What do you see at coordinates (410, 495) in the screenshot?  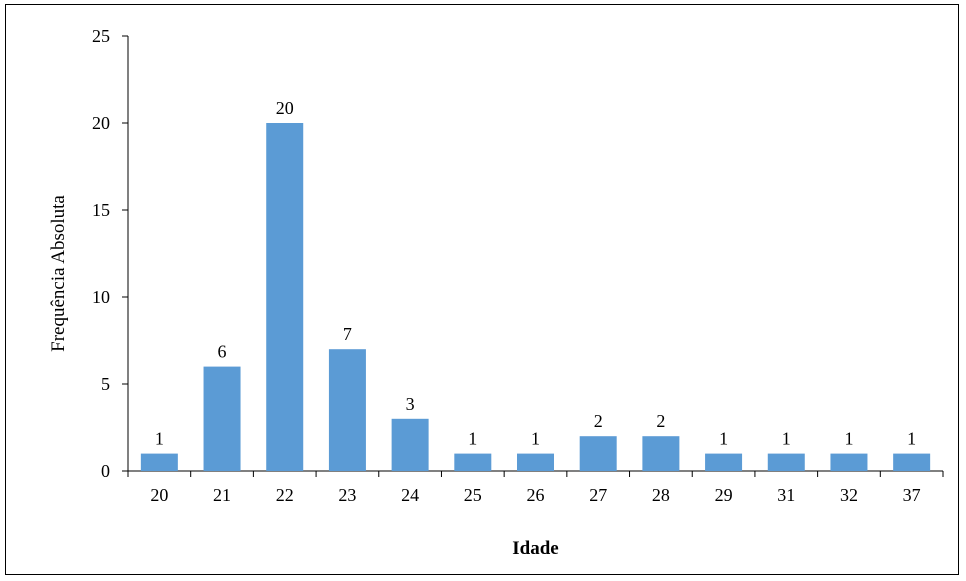 I see `x-tick-label: 24` at bounding box center [410, 495].